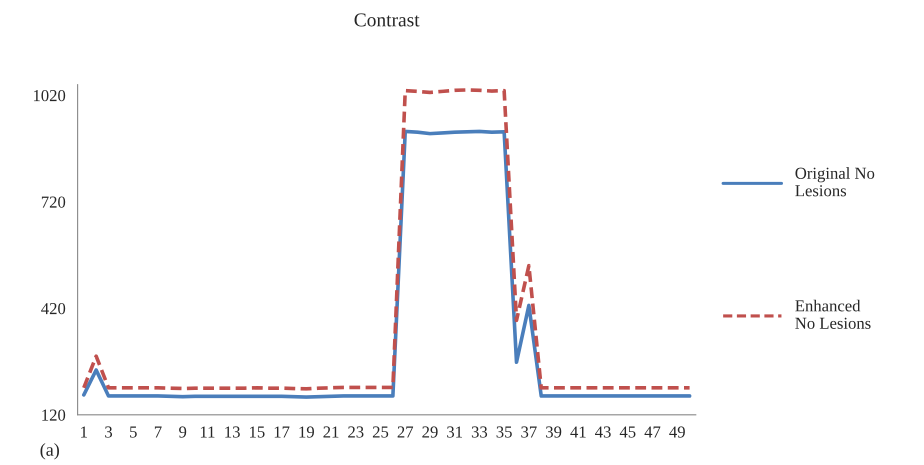 Image resolution: width=924 pixels, height=465 pixels. Describe the element at coordinates (306, 432) in the screenshot. I see `x-tick-label: 19` at that location.